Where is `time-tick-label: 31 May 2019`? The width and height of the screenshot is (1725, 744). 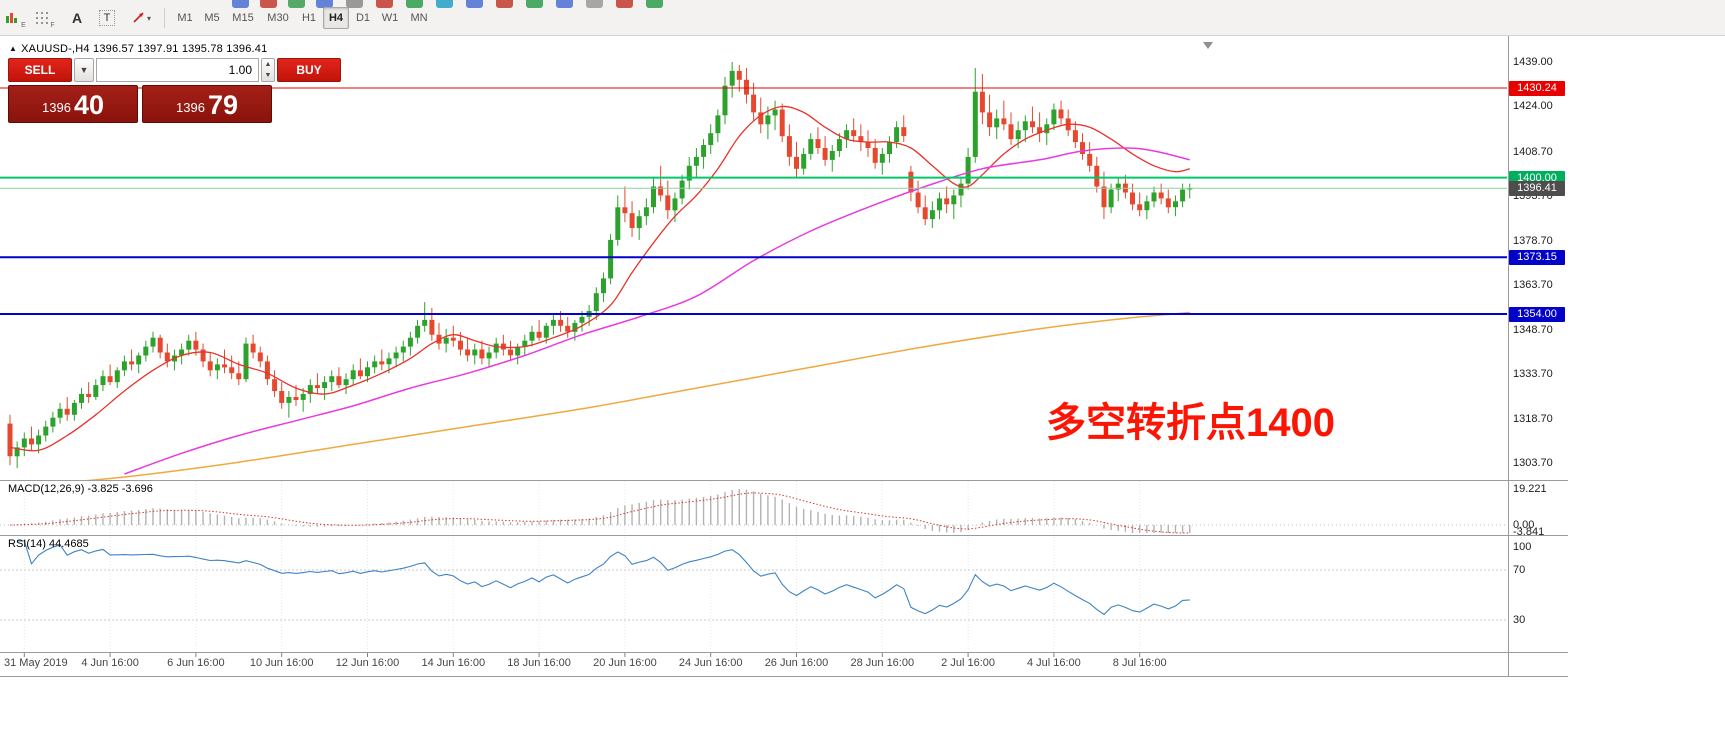
time-tick-label: 31 May 2019 is located at coordinates (36, 663).